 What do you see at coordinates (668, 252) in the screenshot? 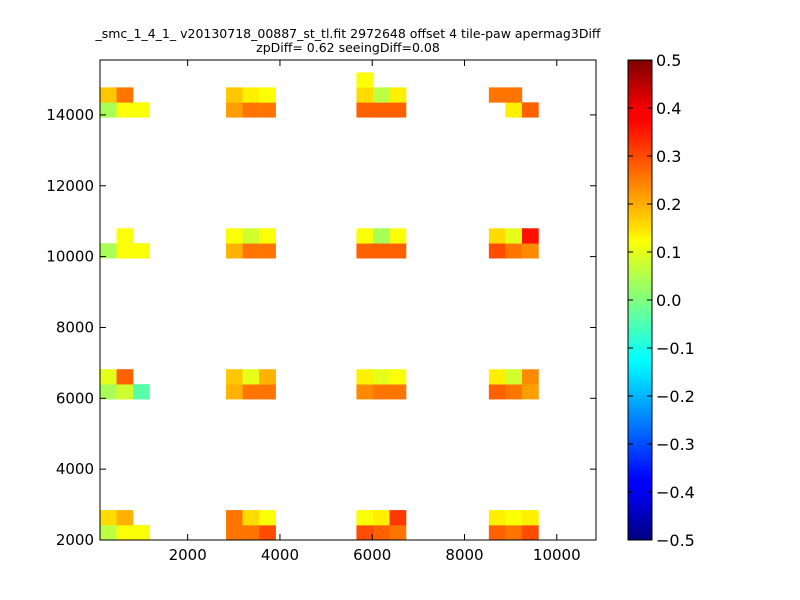
I see `colorbar-tick-label: 0.1` at bounding box center [668, 252].